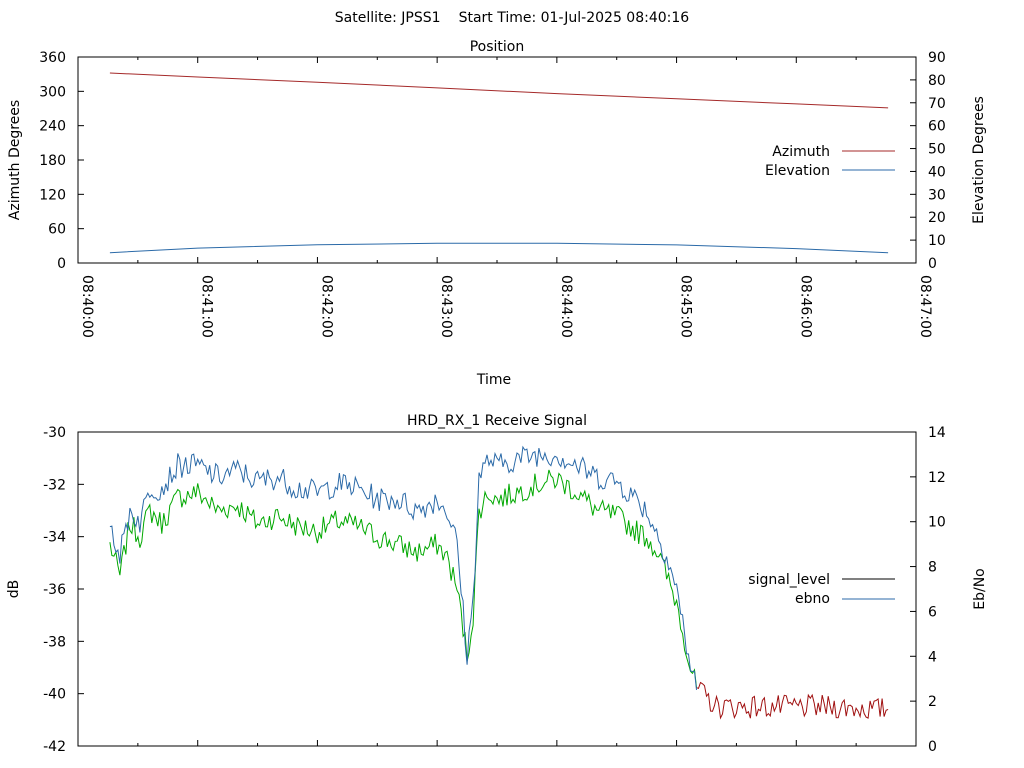  Describe the element at coordinates (980, 589) in the screenshot. I see `receive-signal-y2-axis-label: Eb/No` at that location.